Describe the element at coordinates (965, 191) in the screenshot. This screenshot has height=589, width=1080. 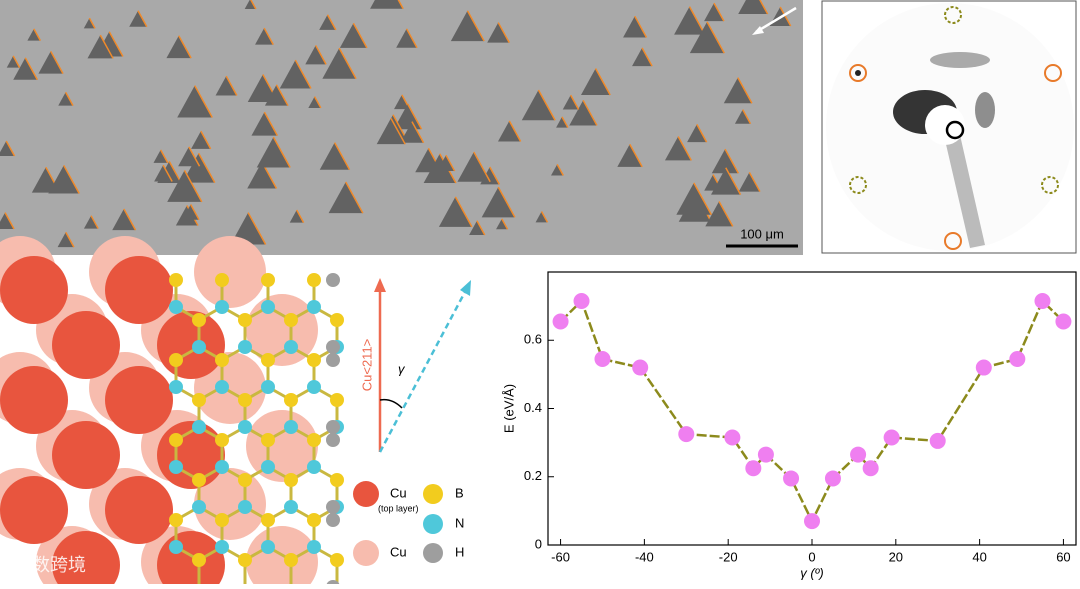
I see `beam-stop` at that location.